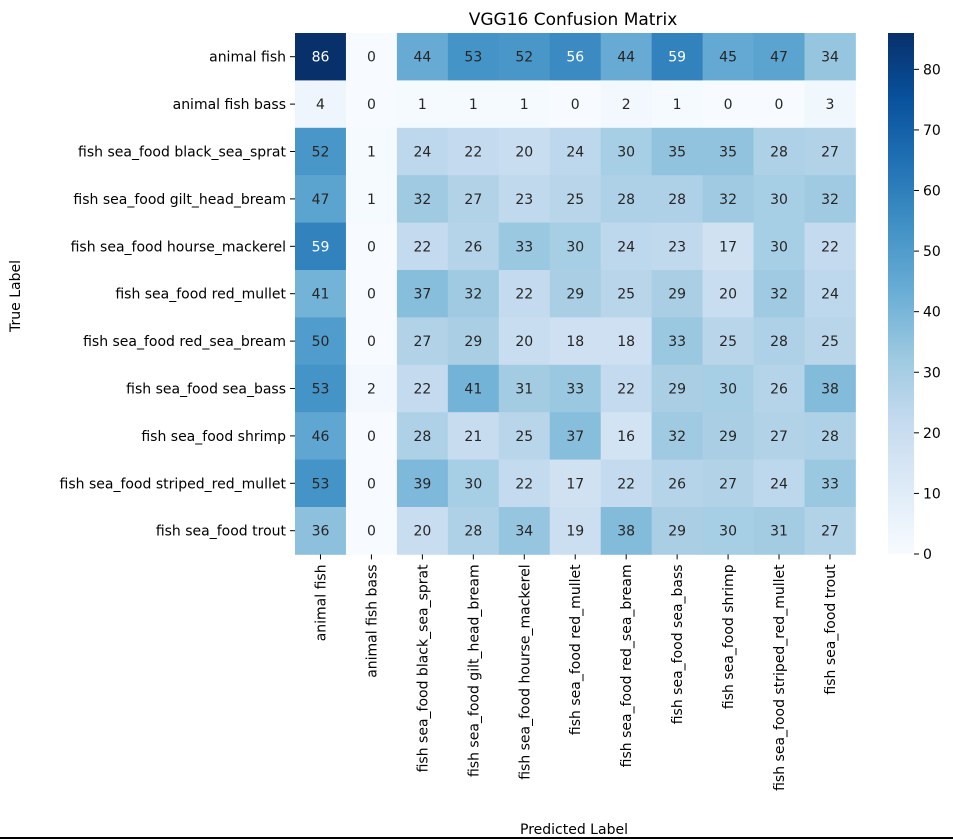  I want to click on colorbar-tick-label: 70, so click(932, 131).